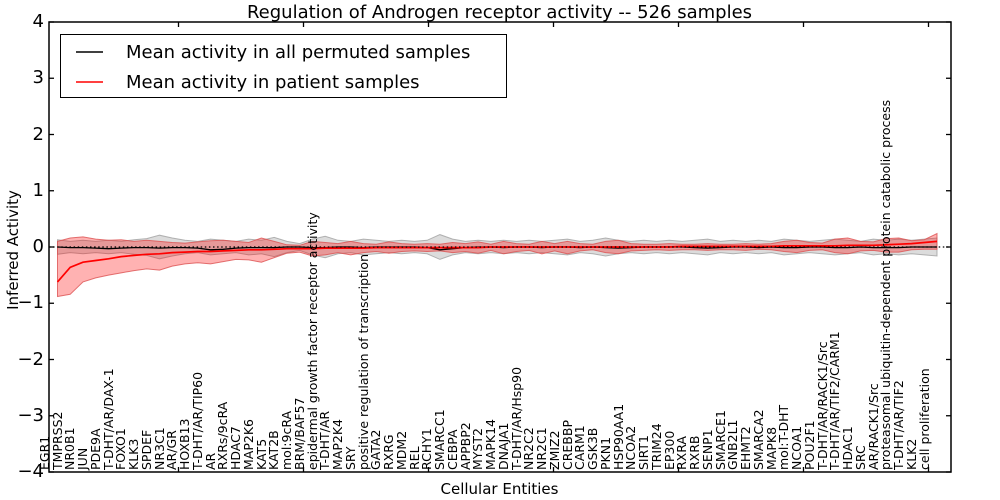  I want to click on y-tick-label: −1, so click(30, 303).